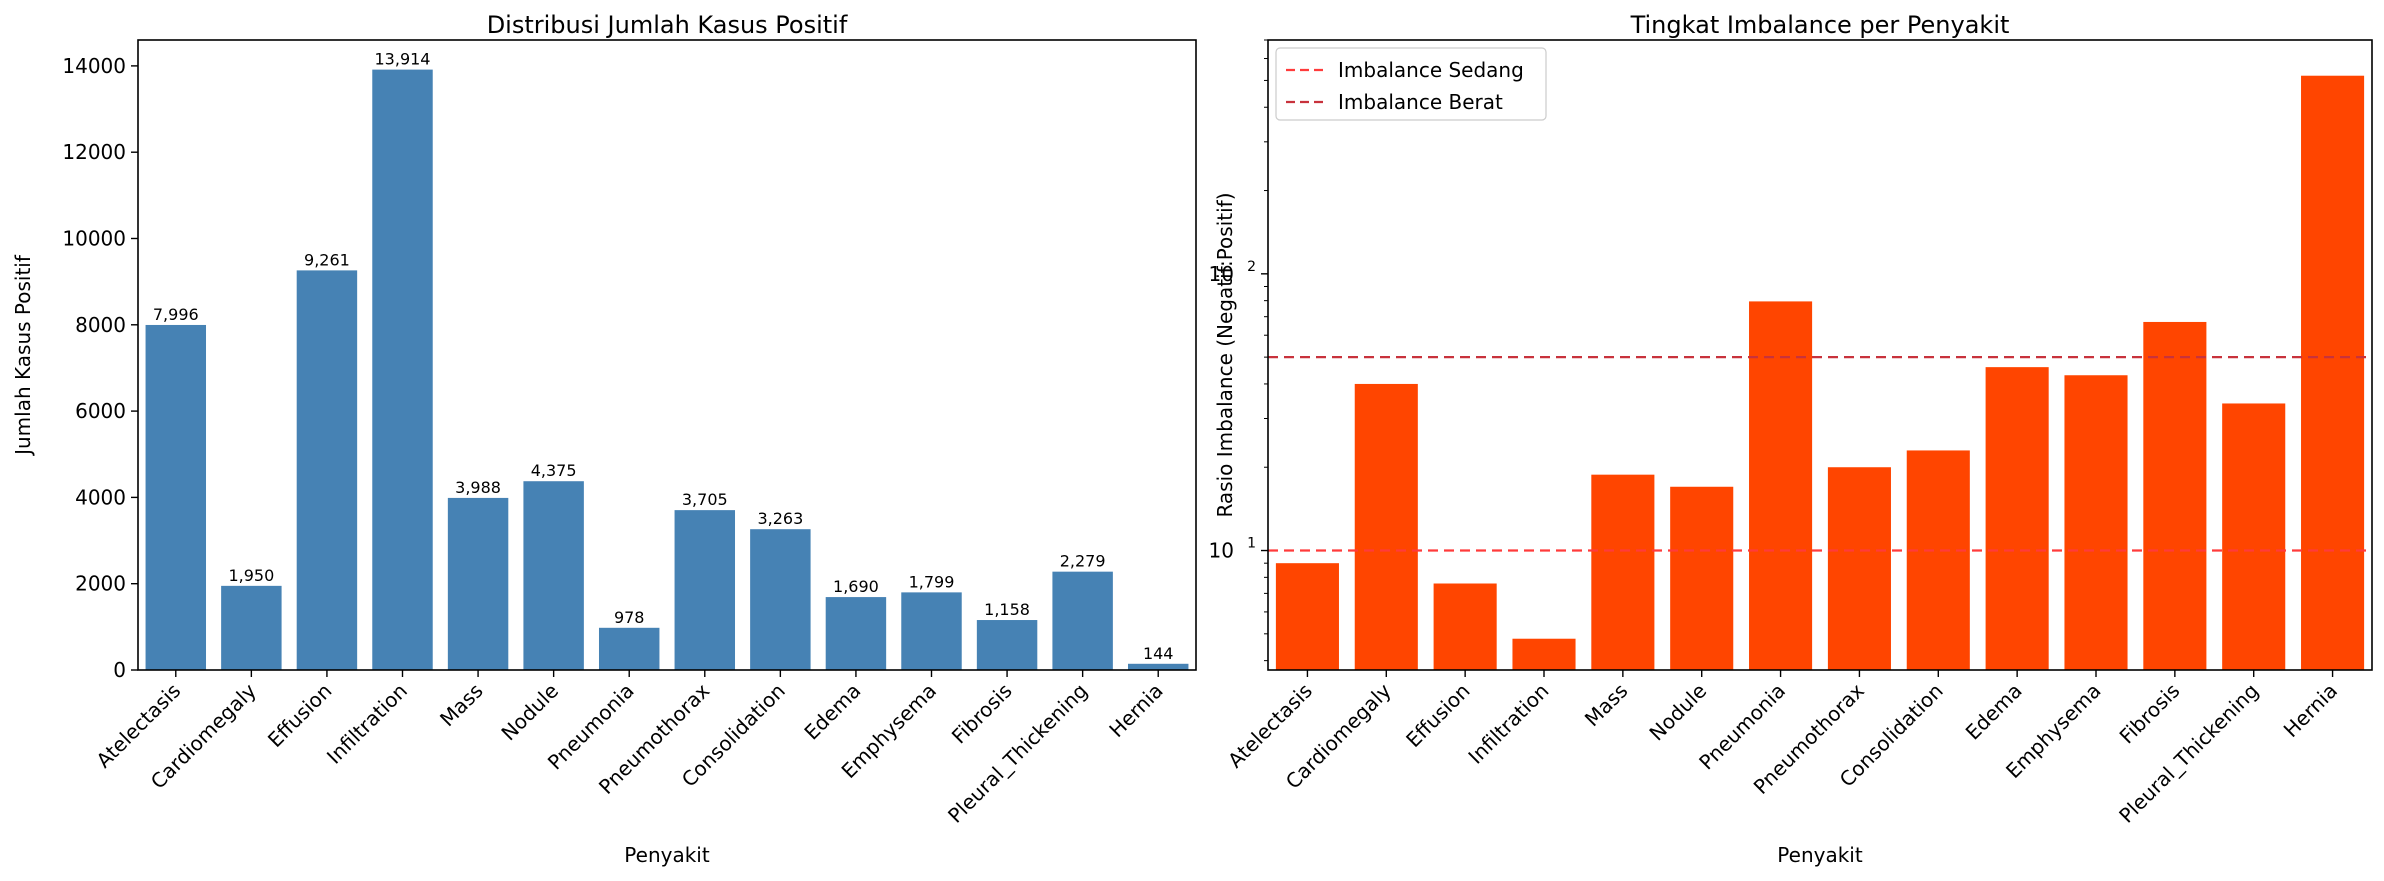 The height and width of the screenshot is (881, 2384). I want to click on l-data-label-pneumothorax: 3,705, so click(705, 499).